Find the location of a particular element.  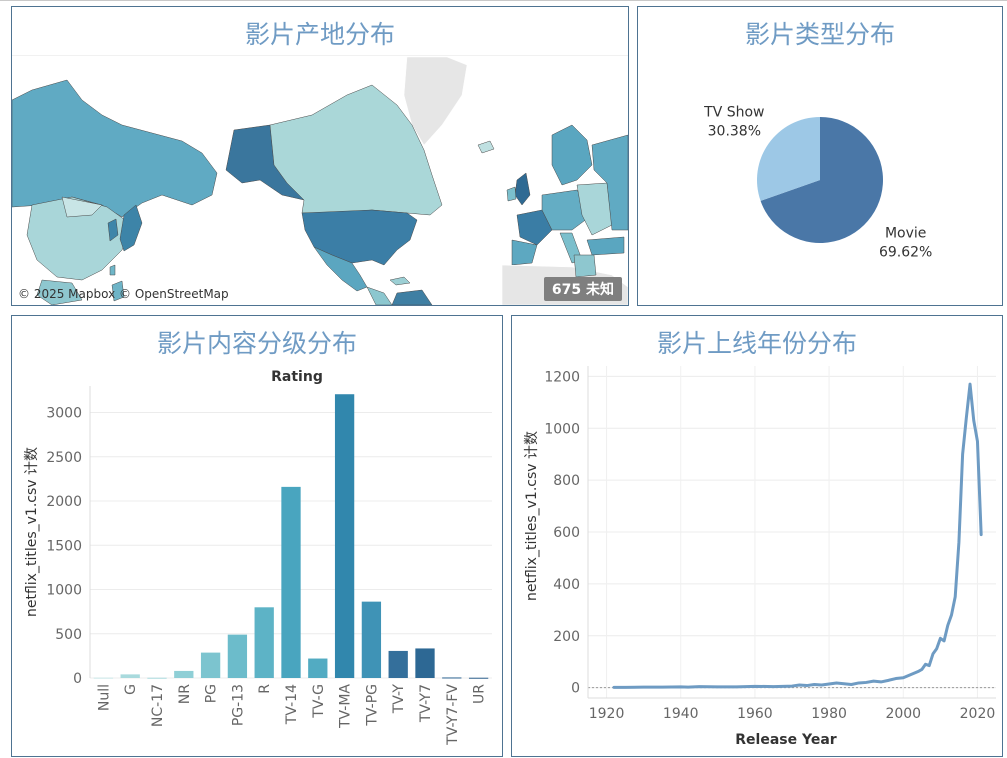

bar-x-tick-label: NR is located at coordinates (185, 694).